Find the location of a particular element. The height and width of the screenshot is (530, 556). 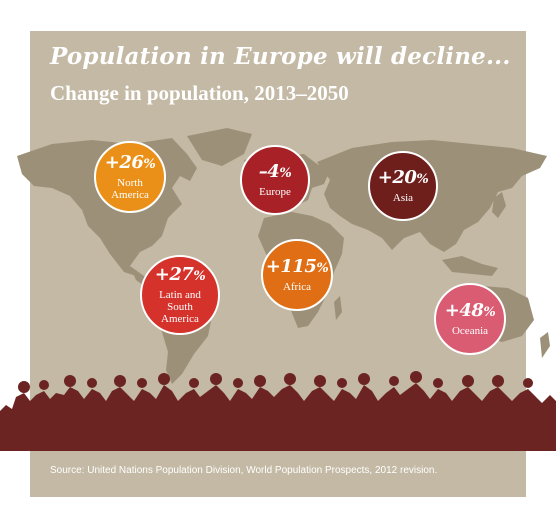

africa-bubble: +115% Africa is located at coordinates (297, 275).